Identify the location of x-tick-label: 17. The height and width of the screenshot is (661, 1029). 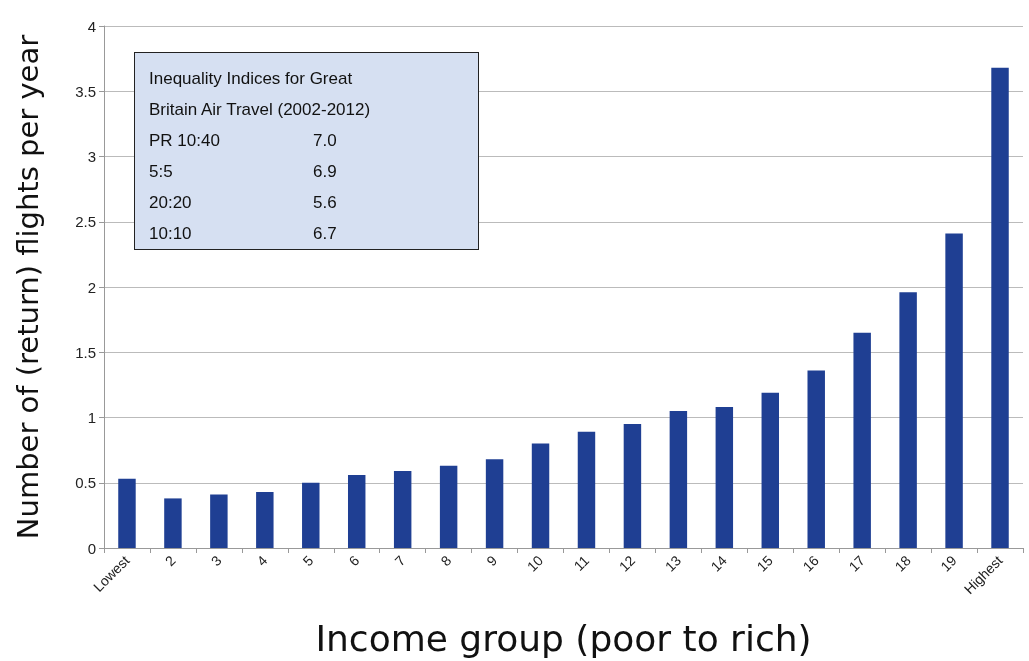
(856, 563).